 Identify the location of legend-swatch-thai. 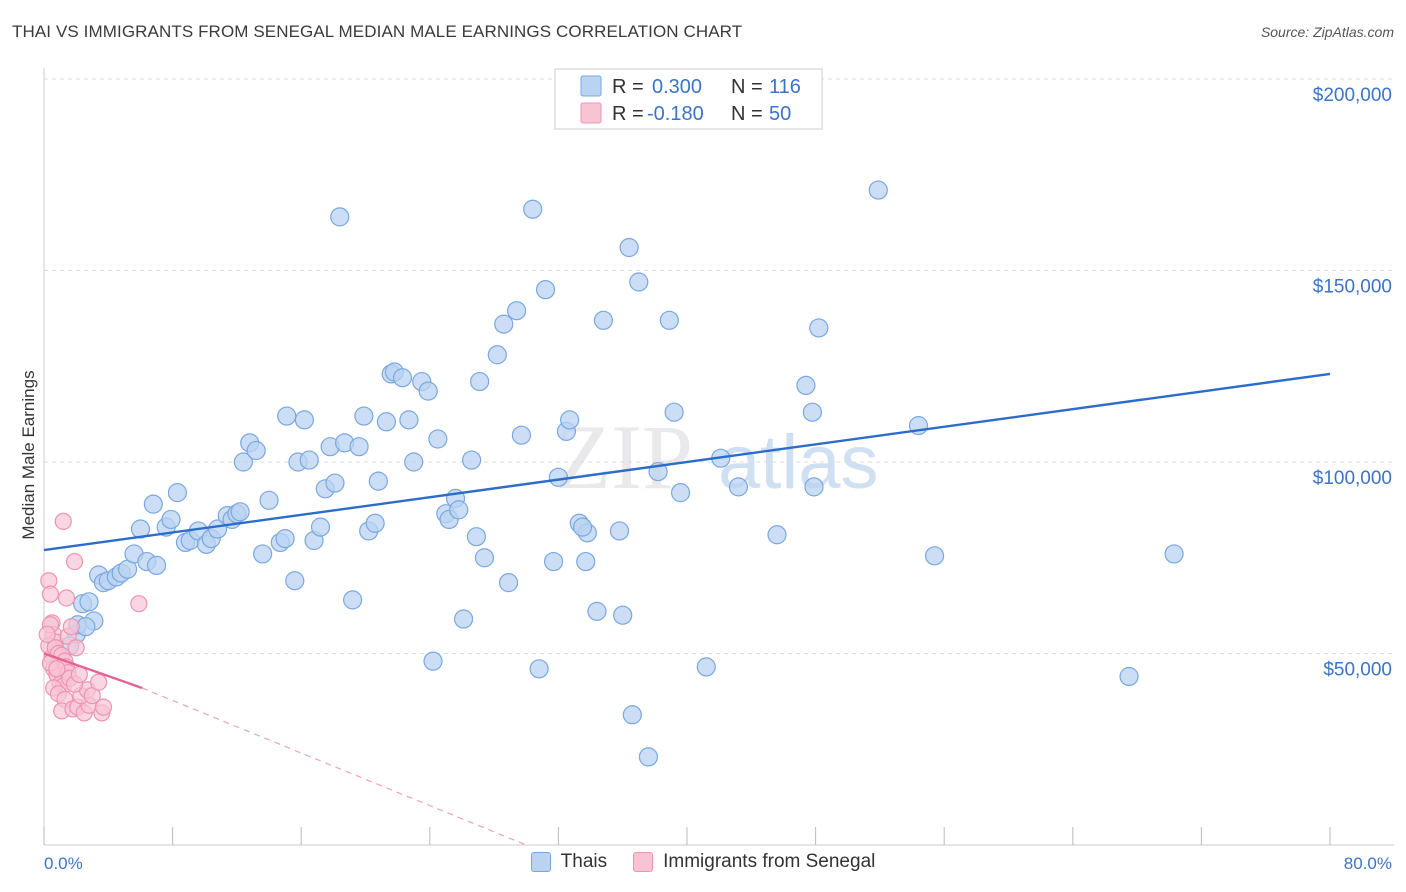
(591, 86).